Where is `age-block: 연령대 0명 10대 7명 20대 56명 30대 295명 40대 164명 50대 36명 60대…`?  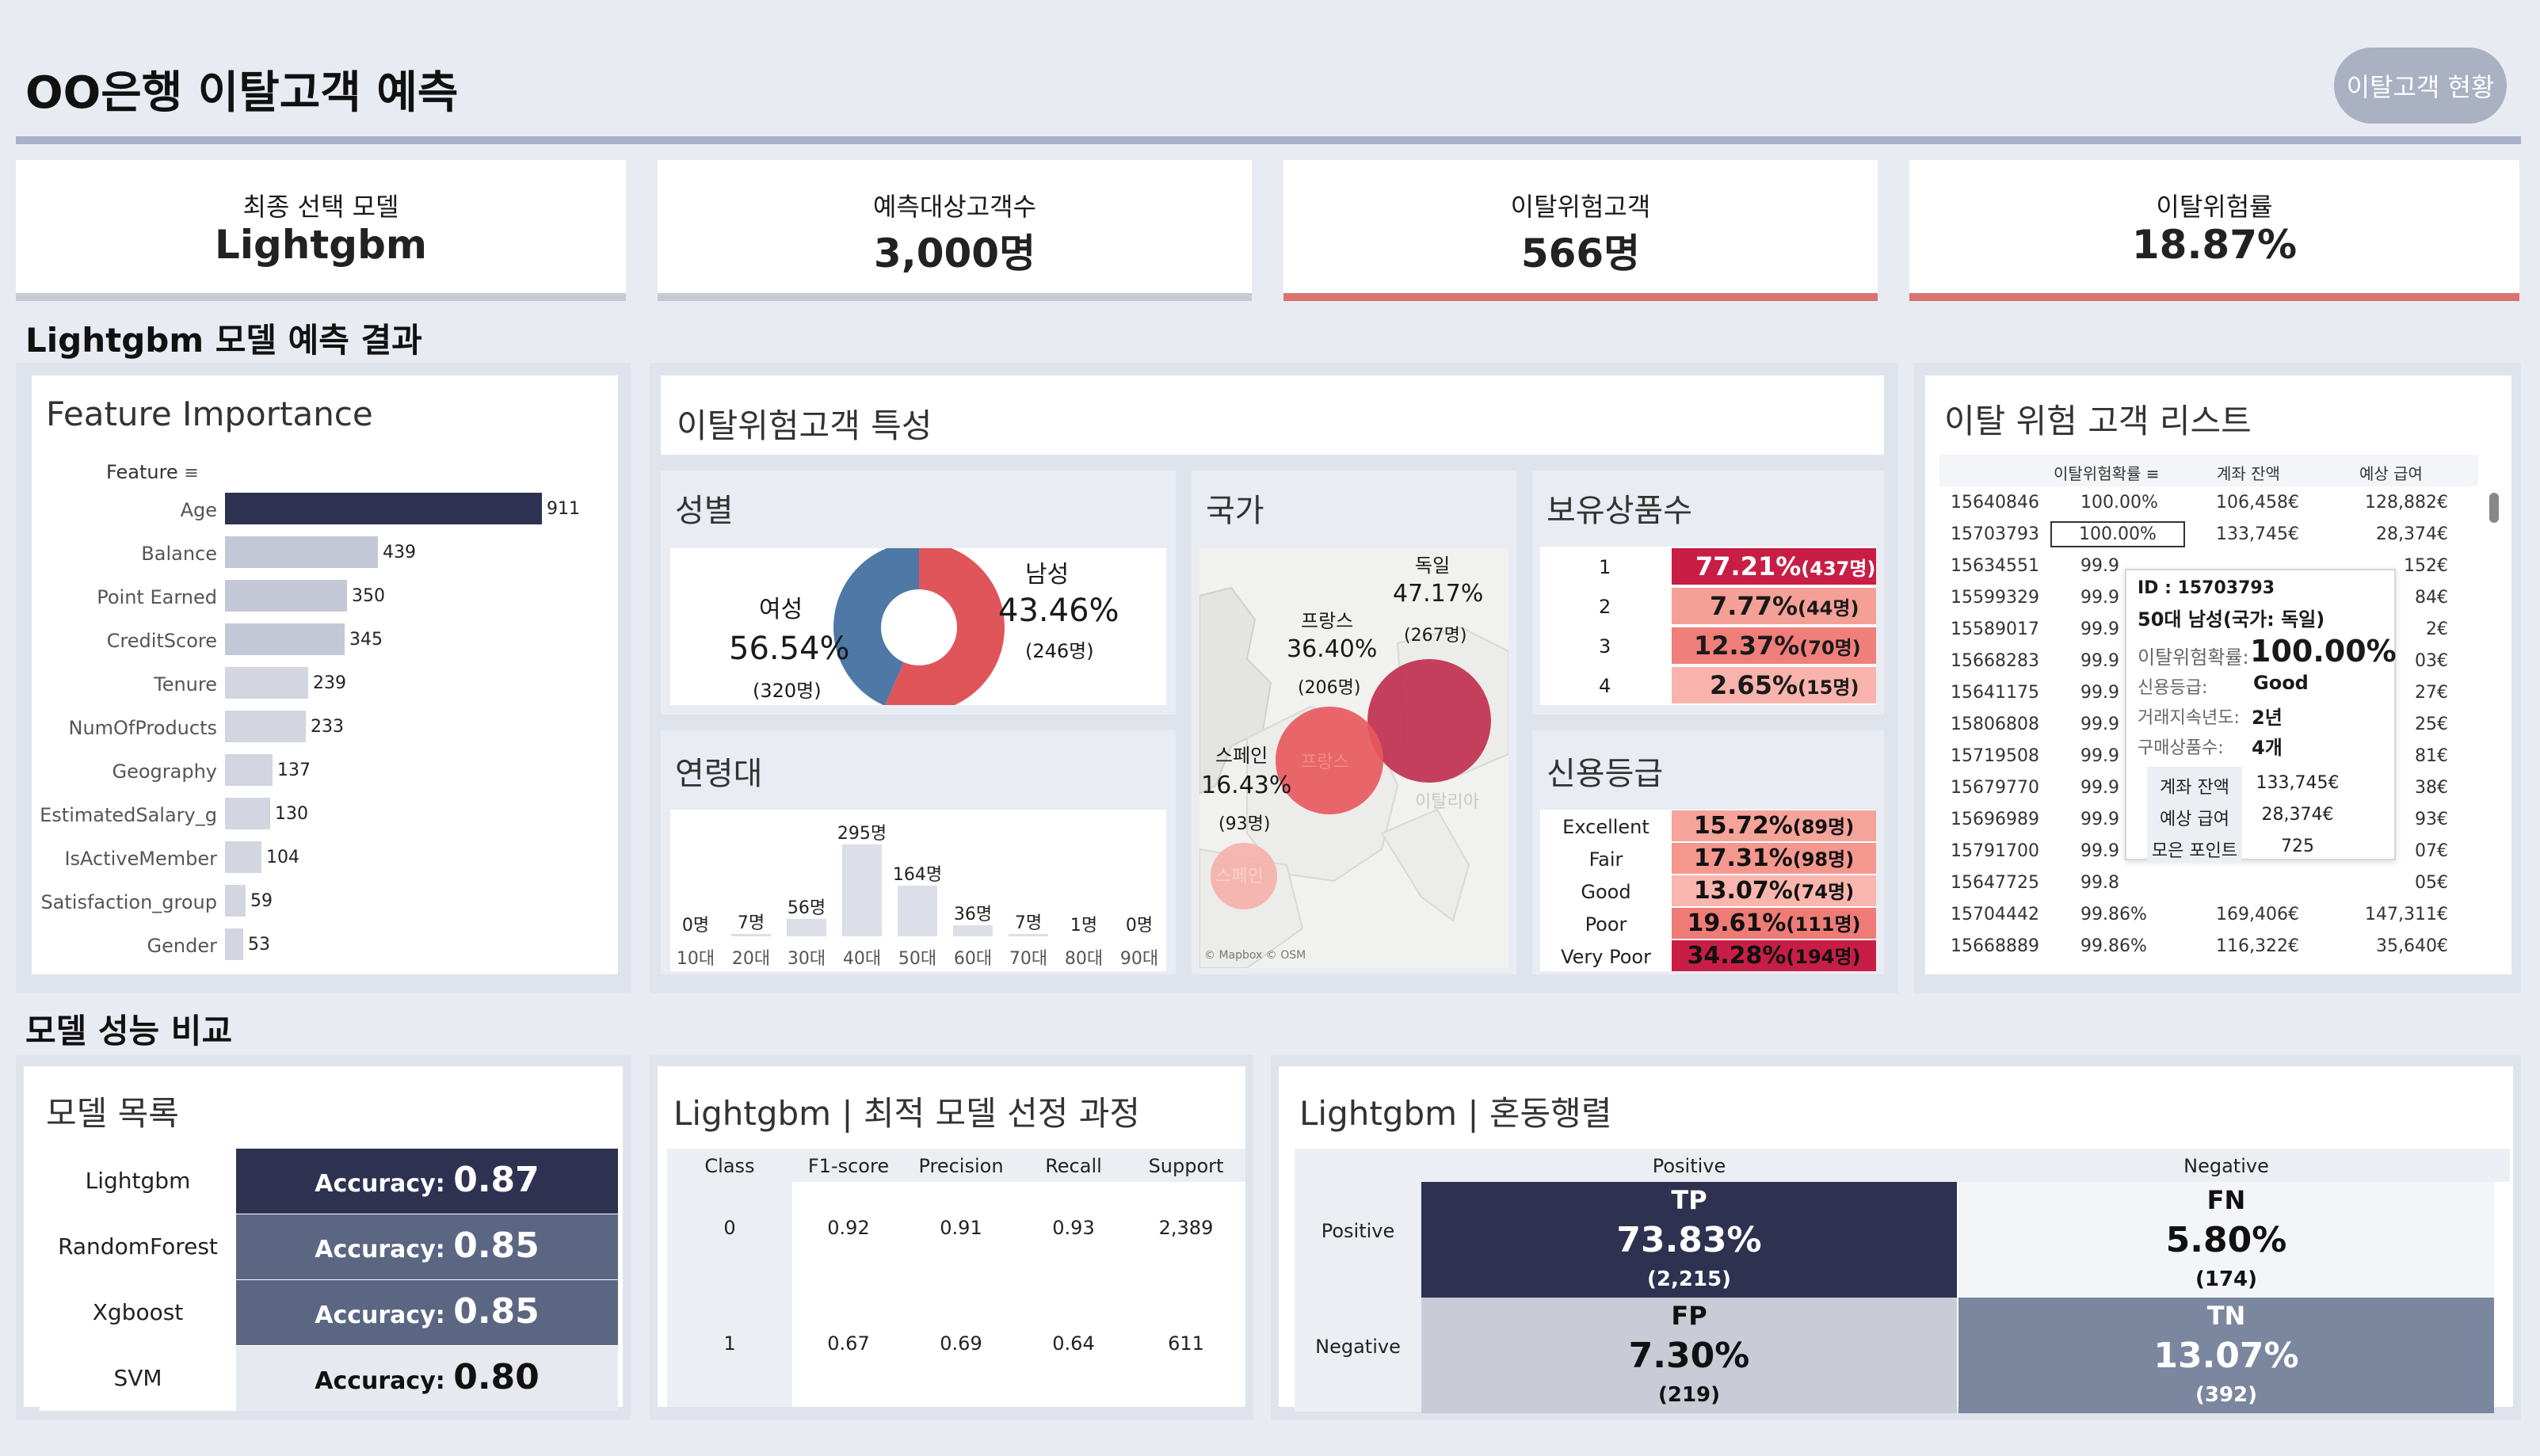 age-block: 연령대 0명 10대 7명 20대 56명 30대 295명 40대 164명 50대 36명 60대… is located at coordinates (918, 852).